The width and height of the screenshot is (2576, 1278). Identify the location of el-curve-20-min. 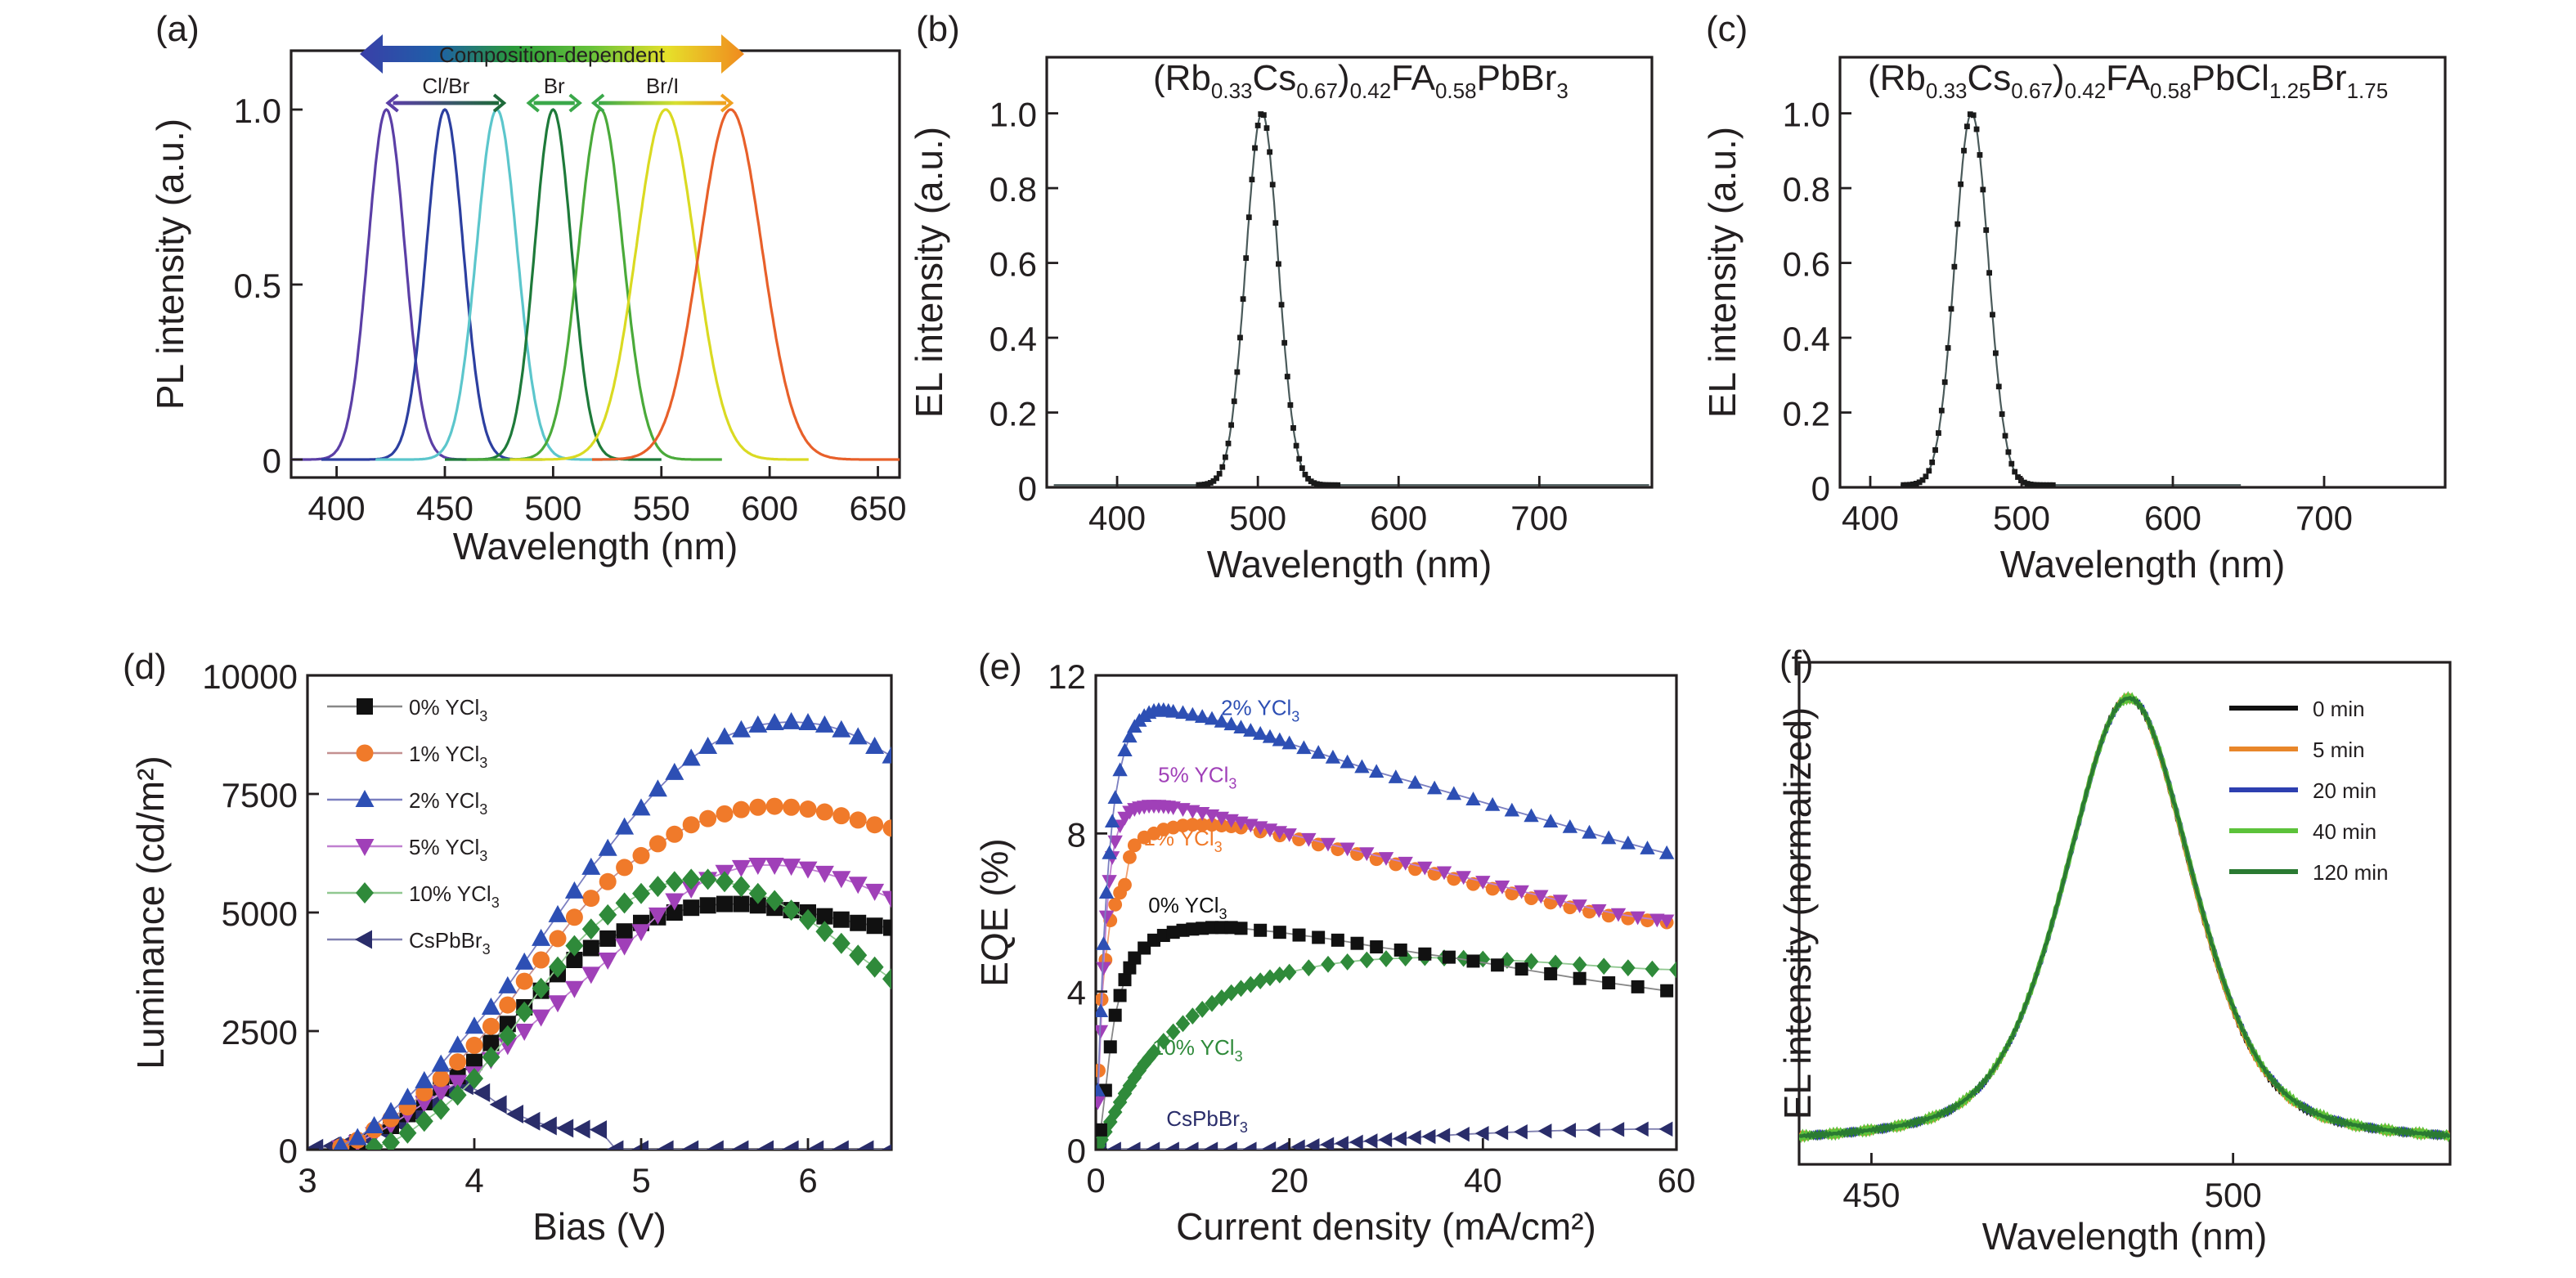
(2124, 918).